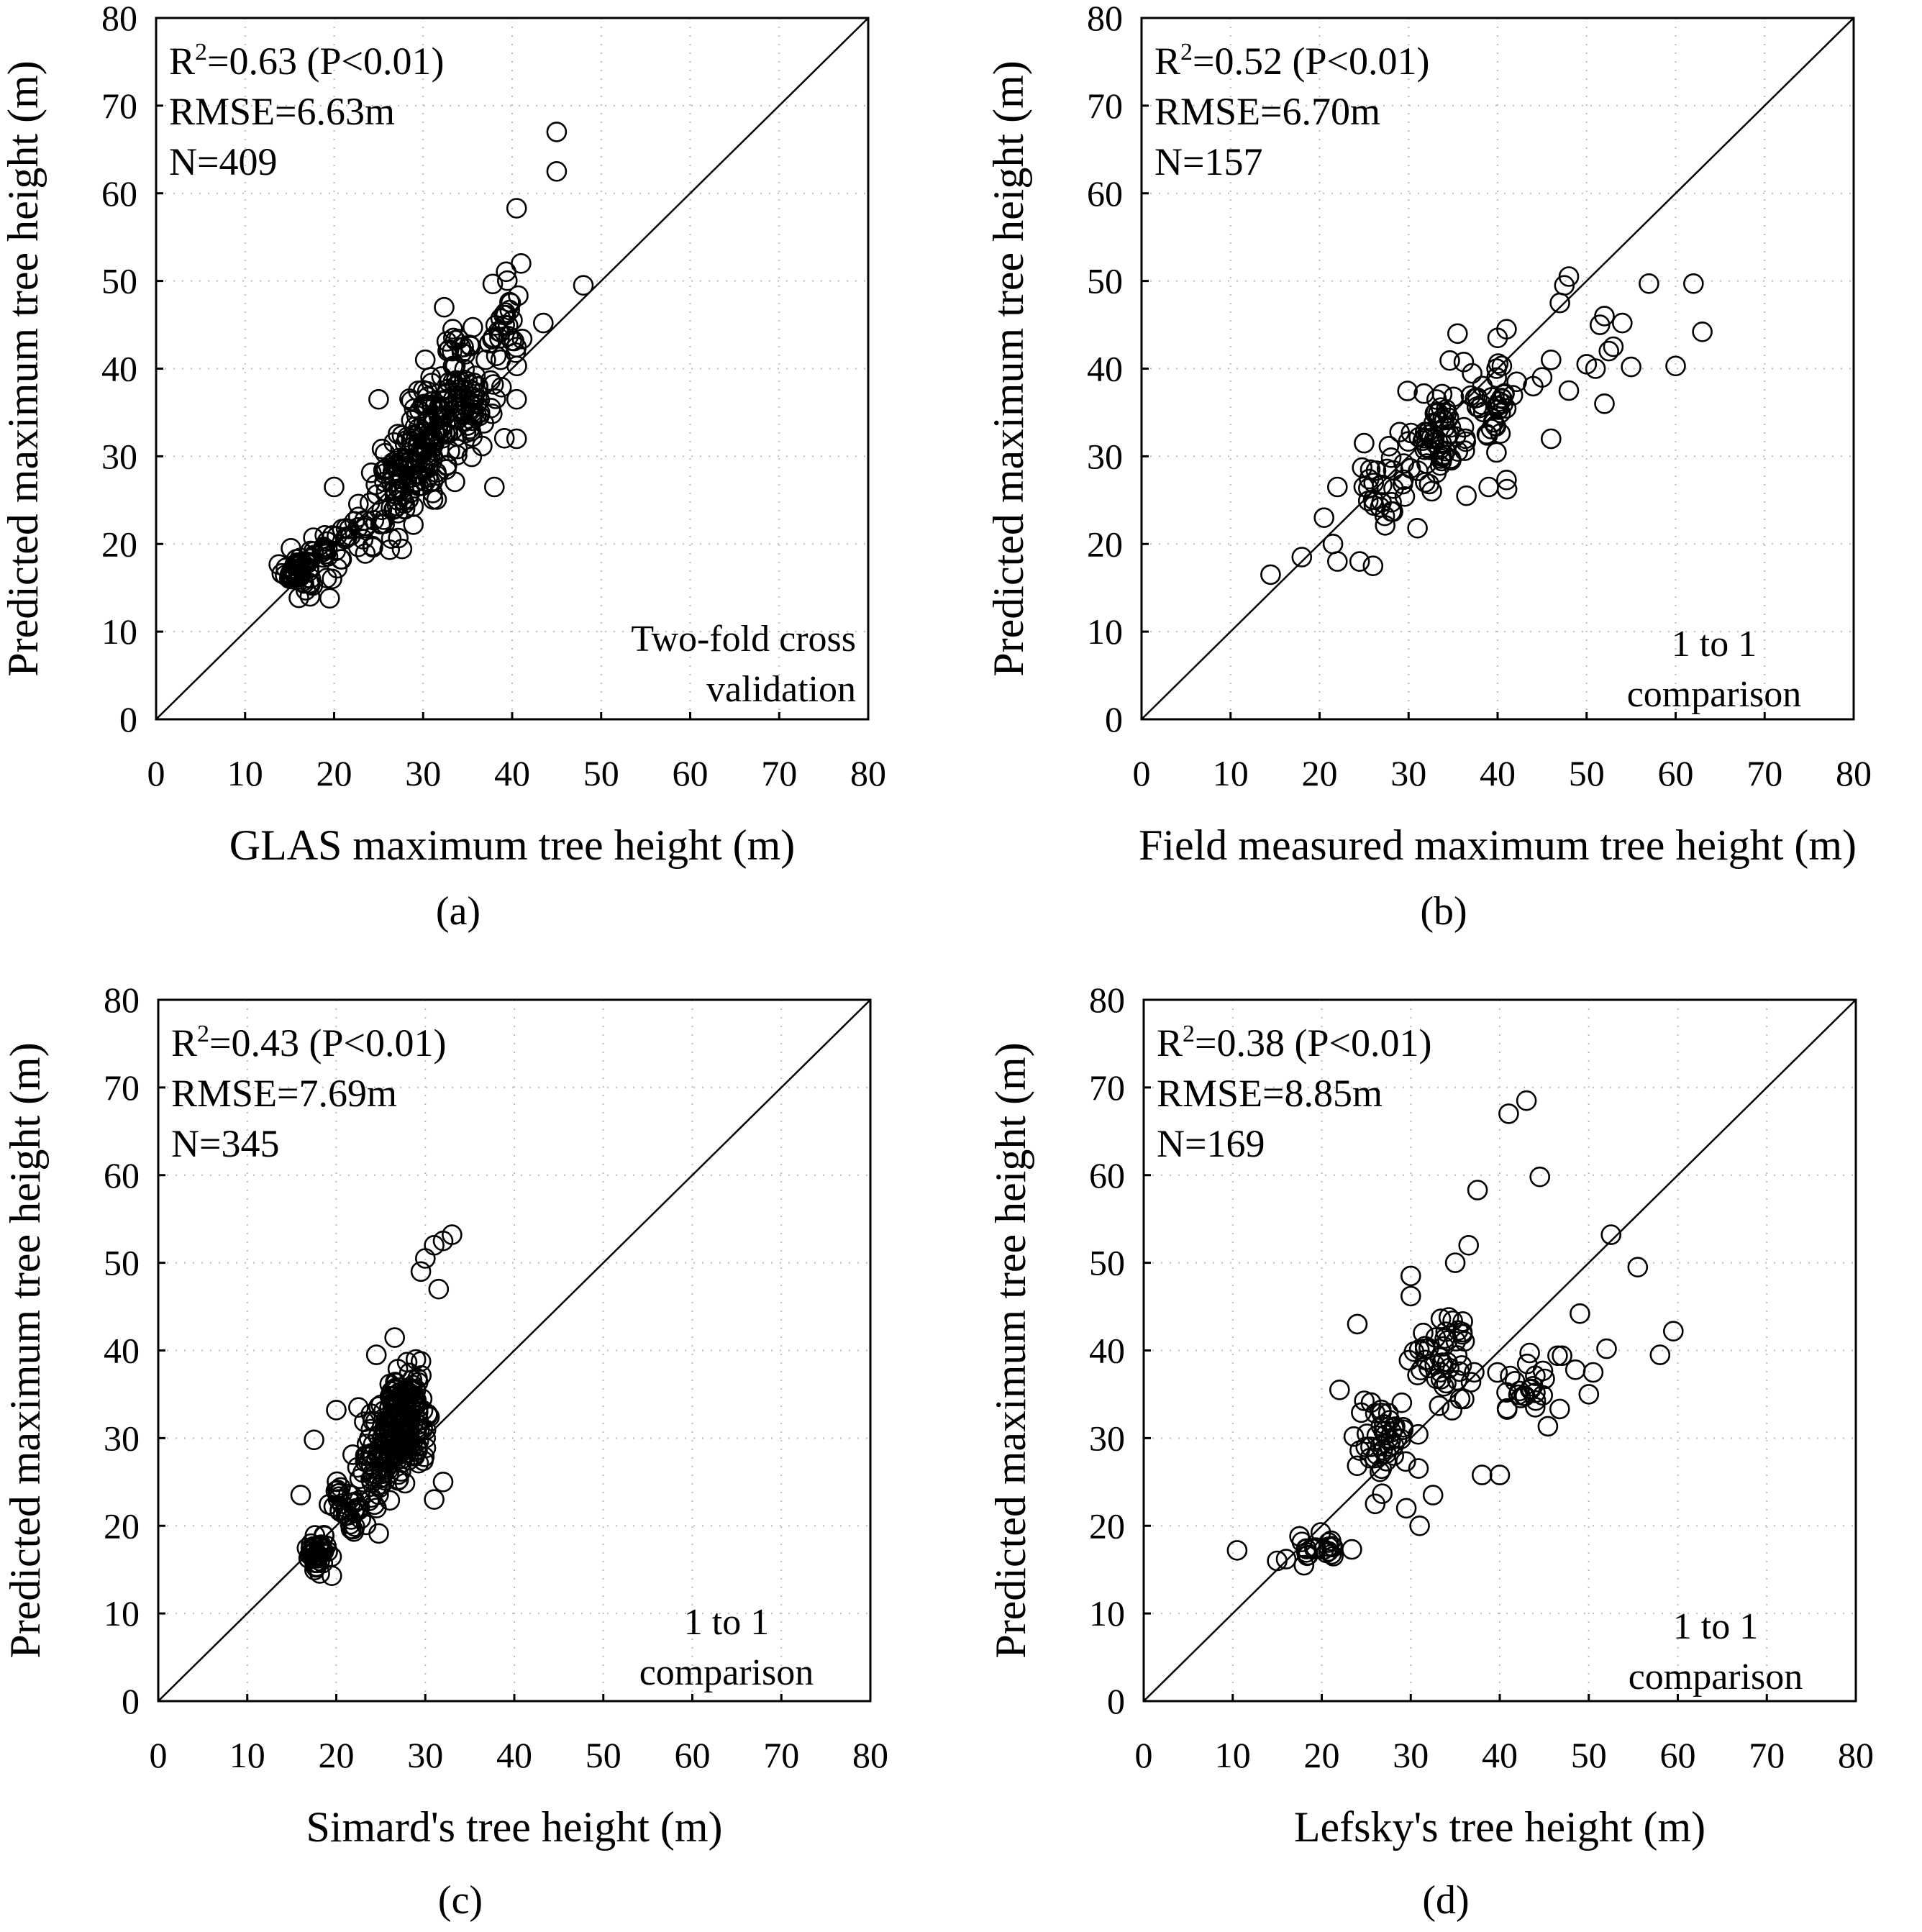  I want to click on rmse-annotation: RMSE=6.63m, so click(282, 111).